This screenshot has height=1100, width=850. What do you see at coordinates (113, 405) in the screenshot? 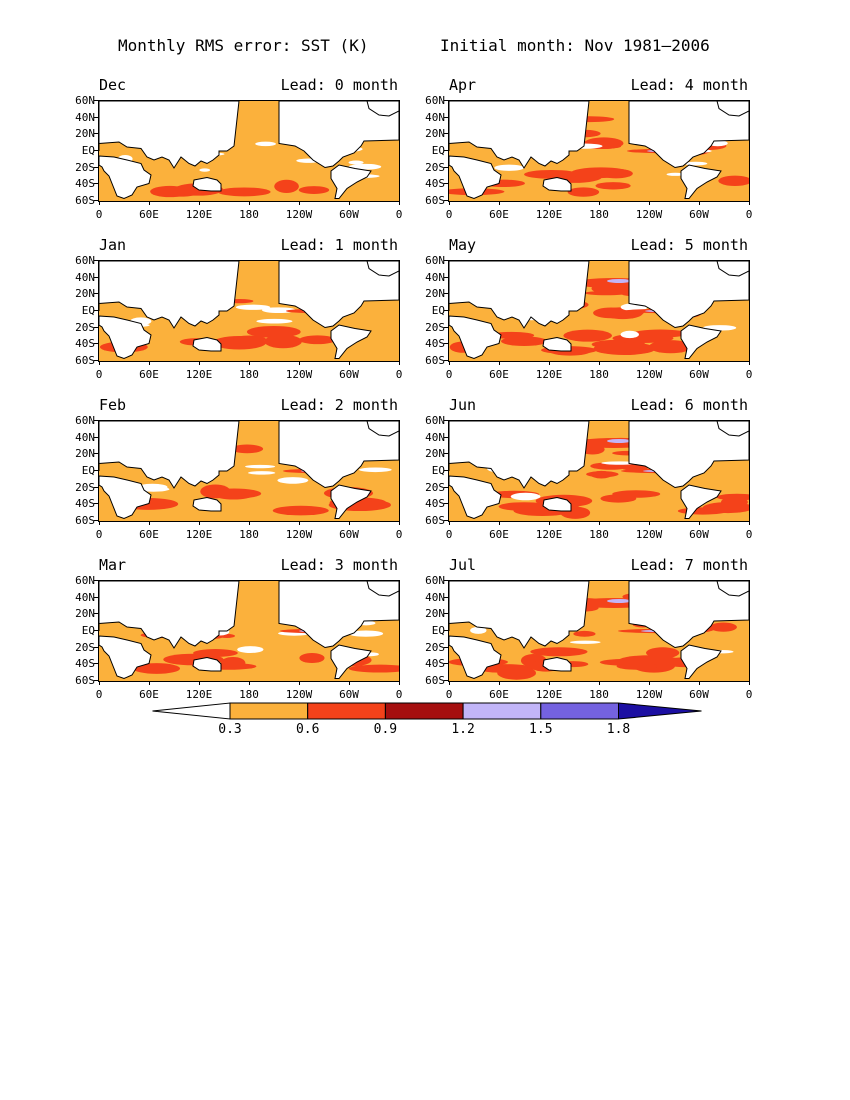
I see `panel-month-label: Feb` at bounding box center [113, 405].